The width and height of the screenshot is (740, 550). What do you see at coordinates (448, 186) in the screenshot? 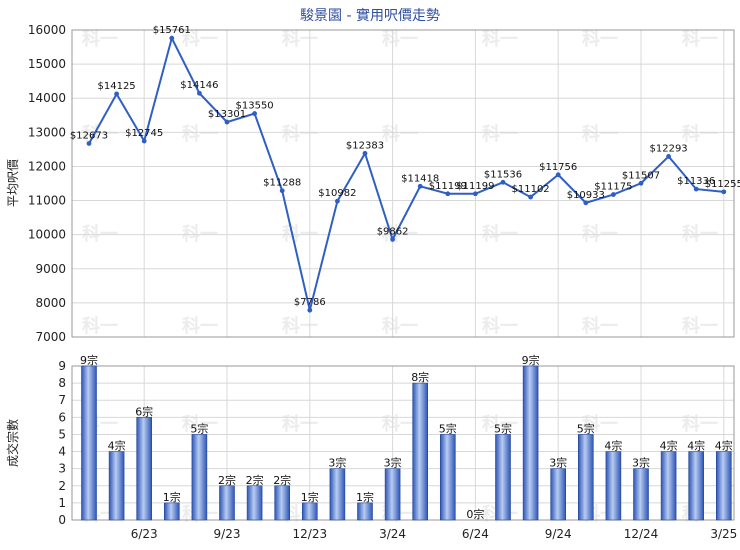
I see `price-data-label: $11199` at bounding box center [448, 186].